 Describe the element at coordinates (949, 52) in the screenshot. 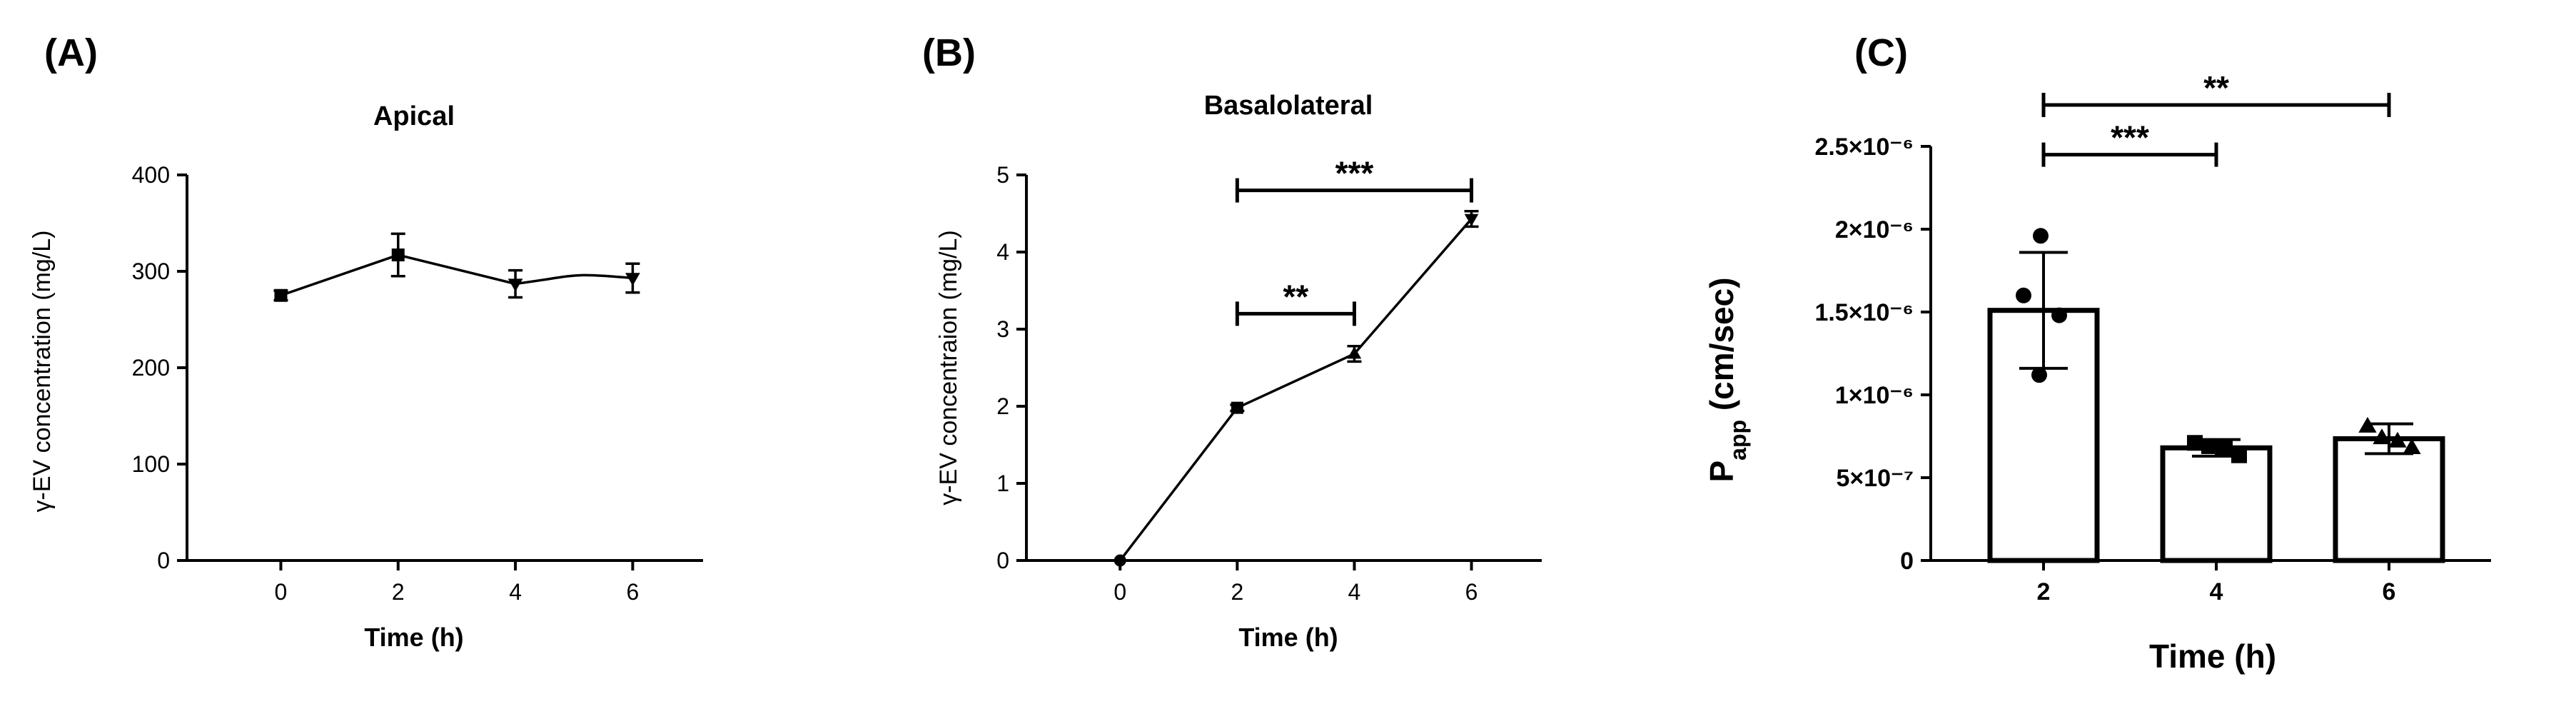

I see `panel-b-letter: (B)` at that location.